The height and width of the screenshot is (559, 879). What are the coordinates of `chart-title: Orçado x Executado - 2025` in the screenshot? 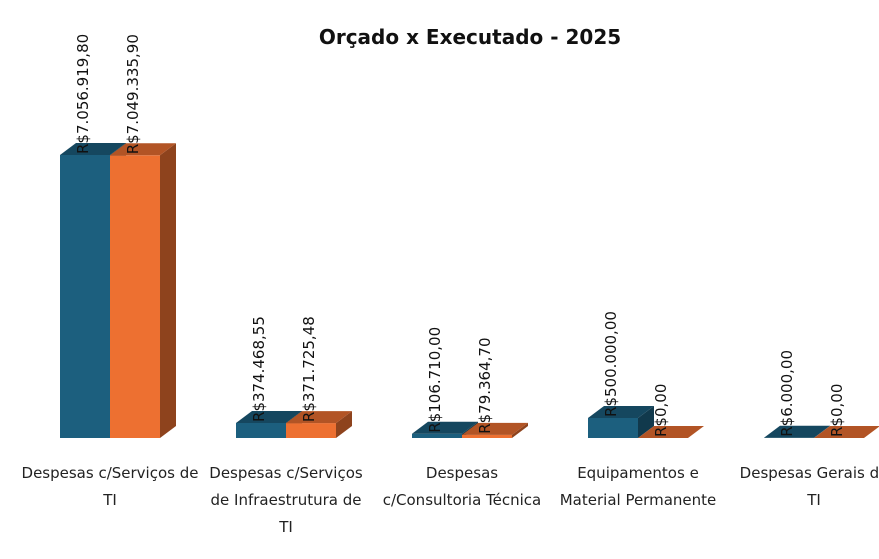 It's located at (470, 37).